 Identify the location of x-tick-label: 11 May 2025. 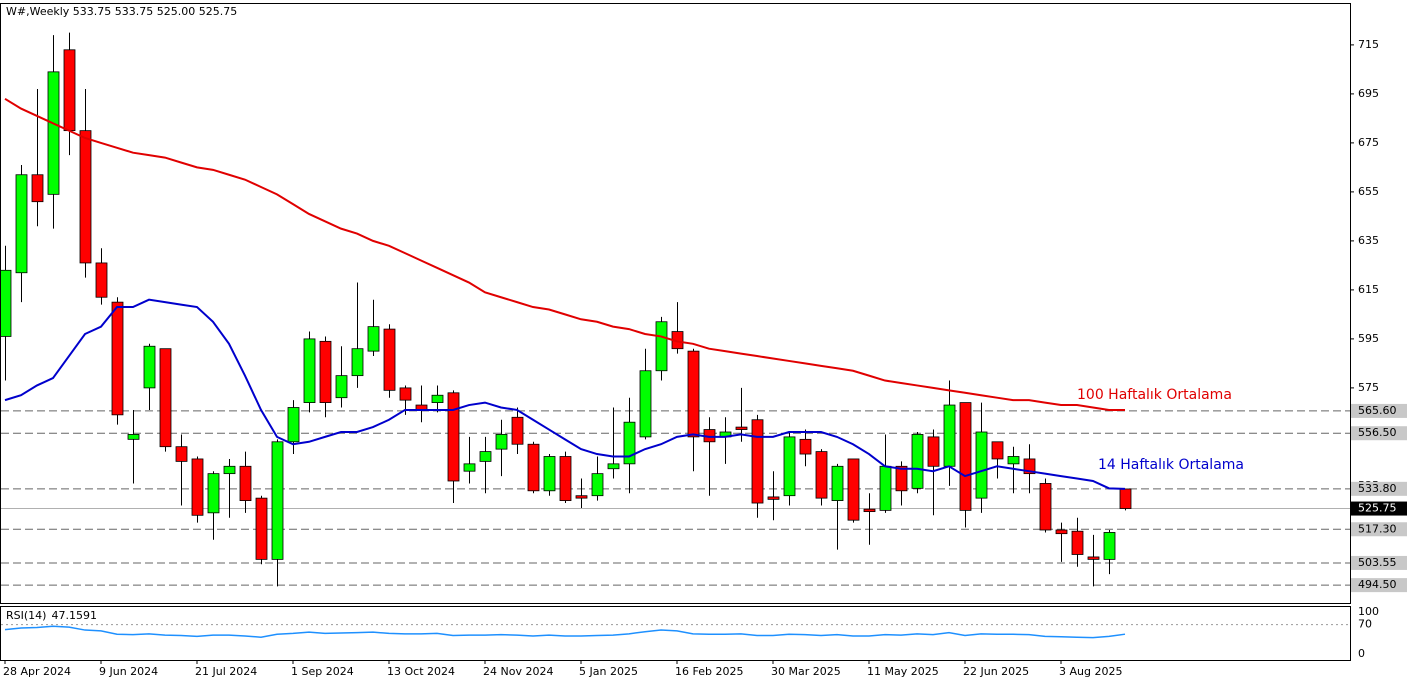
(903, 671).